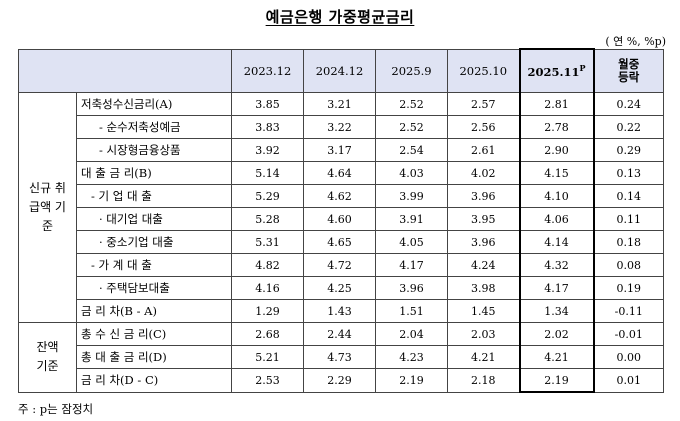  I want to click on table-cell: 4.15, so click(556, 173).